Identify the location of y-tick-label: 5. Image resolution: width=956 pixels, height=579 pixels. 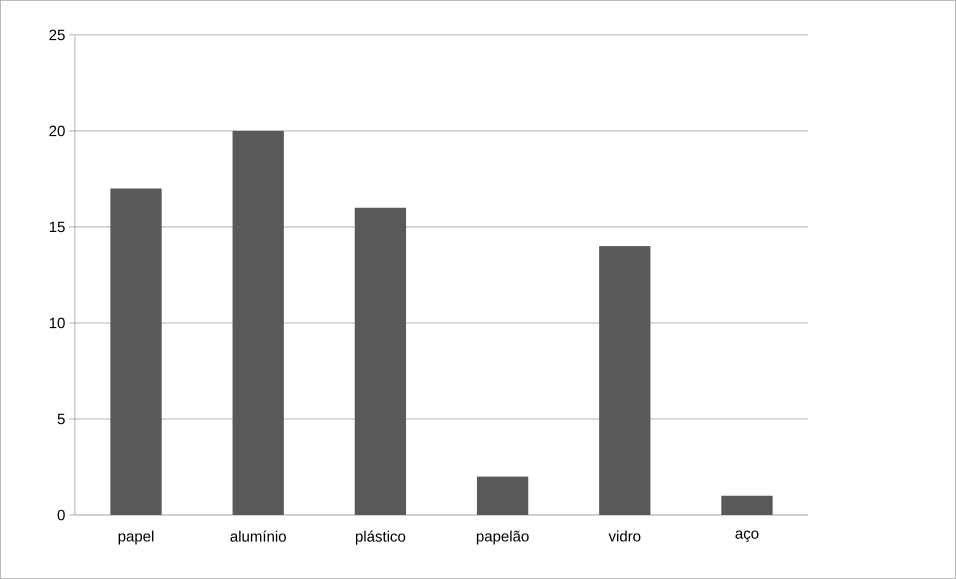
(61, 419).